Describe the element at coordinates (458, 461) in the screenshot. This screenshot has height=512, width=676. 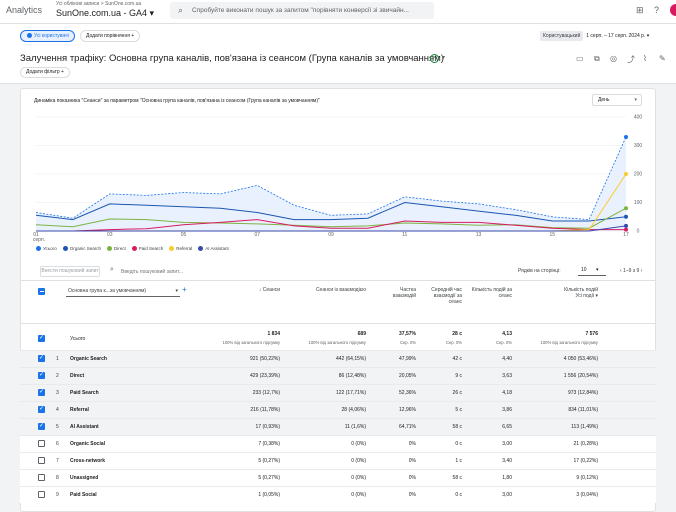
I see `row-value: 1 с` at that location.